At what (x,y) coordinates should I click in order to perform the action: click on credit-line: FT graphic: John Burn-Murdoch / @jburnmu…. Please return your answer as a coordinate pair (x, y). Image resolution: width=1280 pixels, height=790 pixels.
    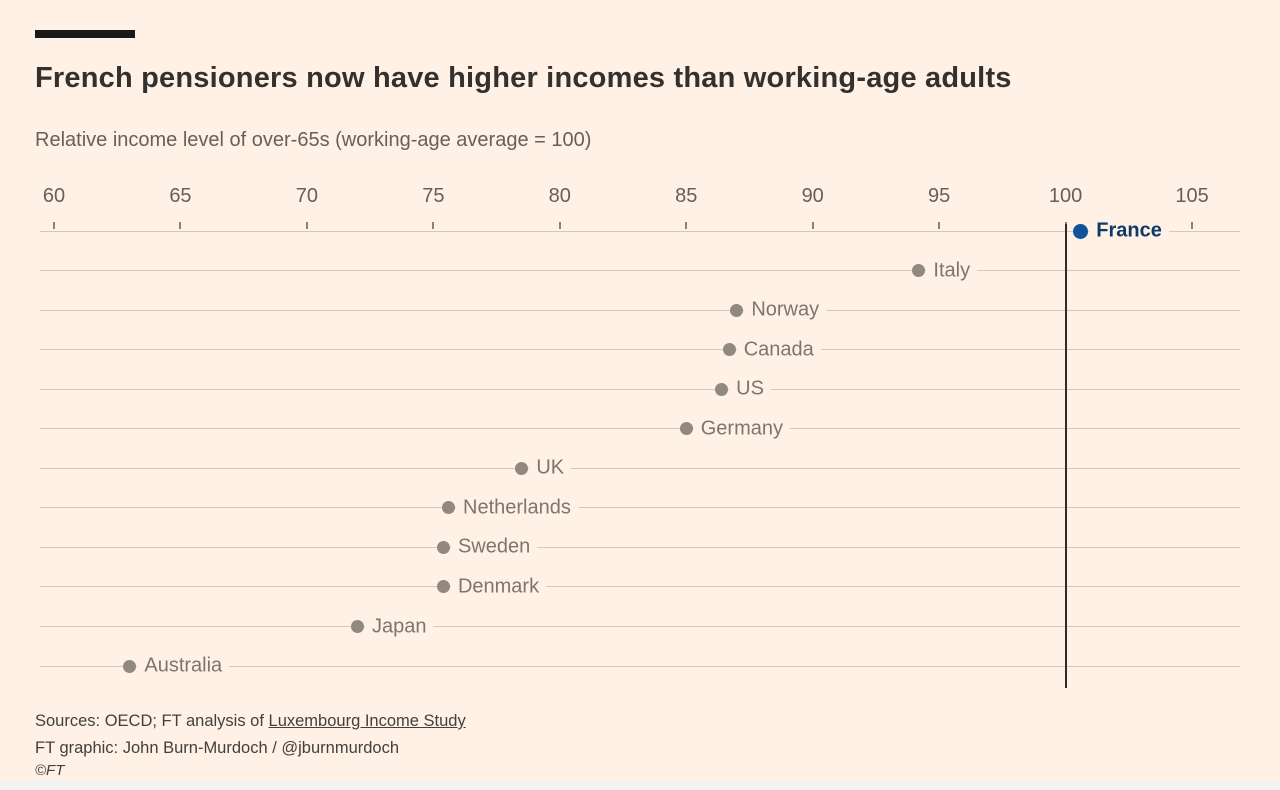
    Looking at the image, I should click on (217, 748).